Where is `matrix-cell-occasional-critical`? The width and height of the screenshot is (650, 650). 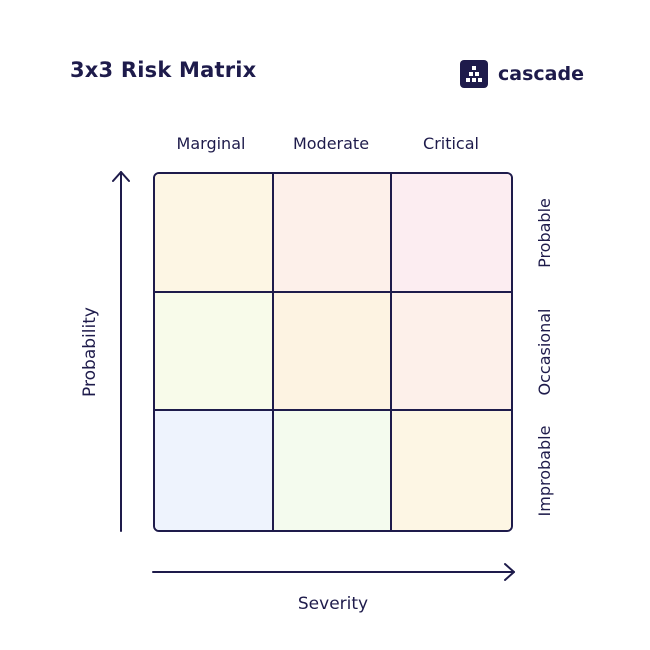
matrix-cell-occasional-critical is located at coordinates (451, 352).